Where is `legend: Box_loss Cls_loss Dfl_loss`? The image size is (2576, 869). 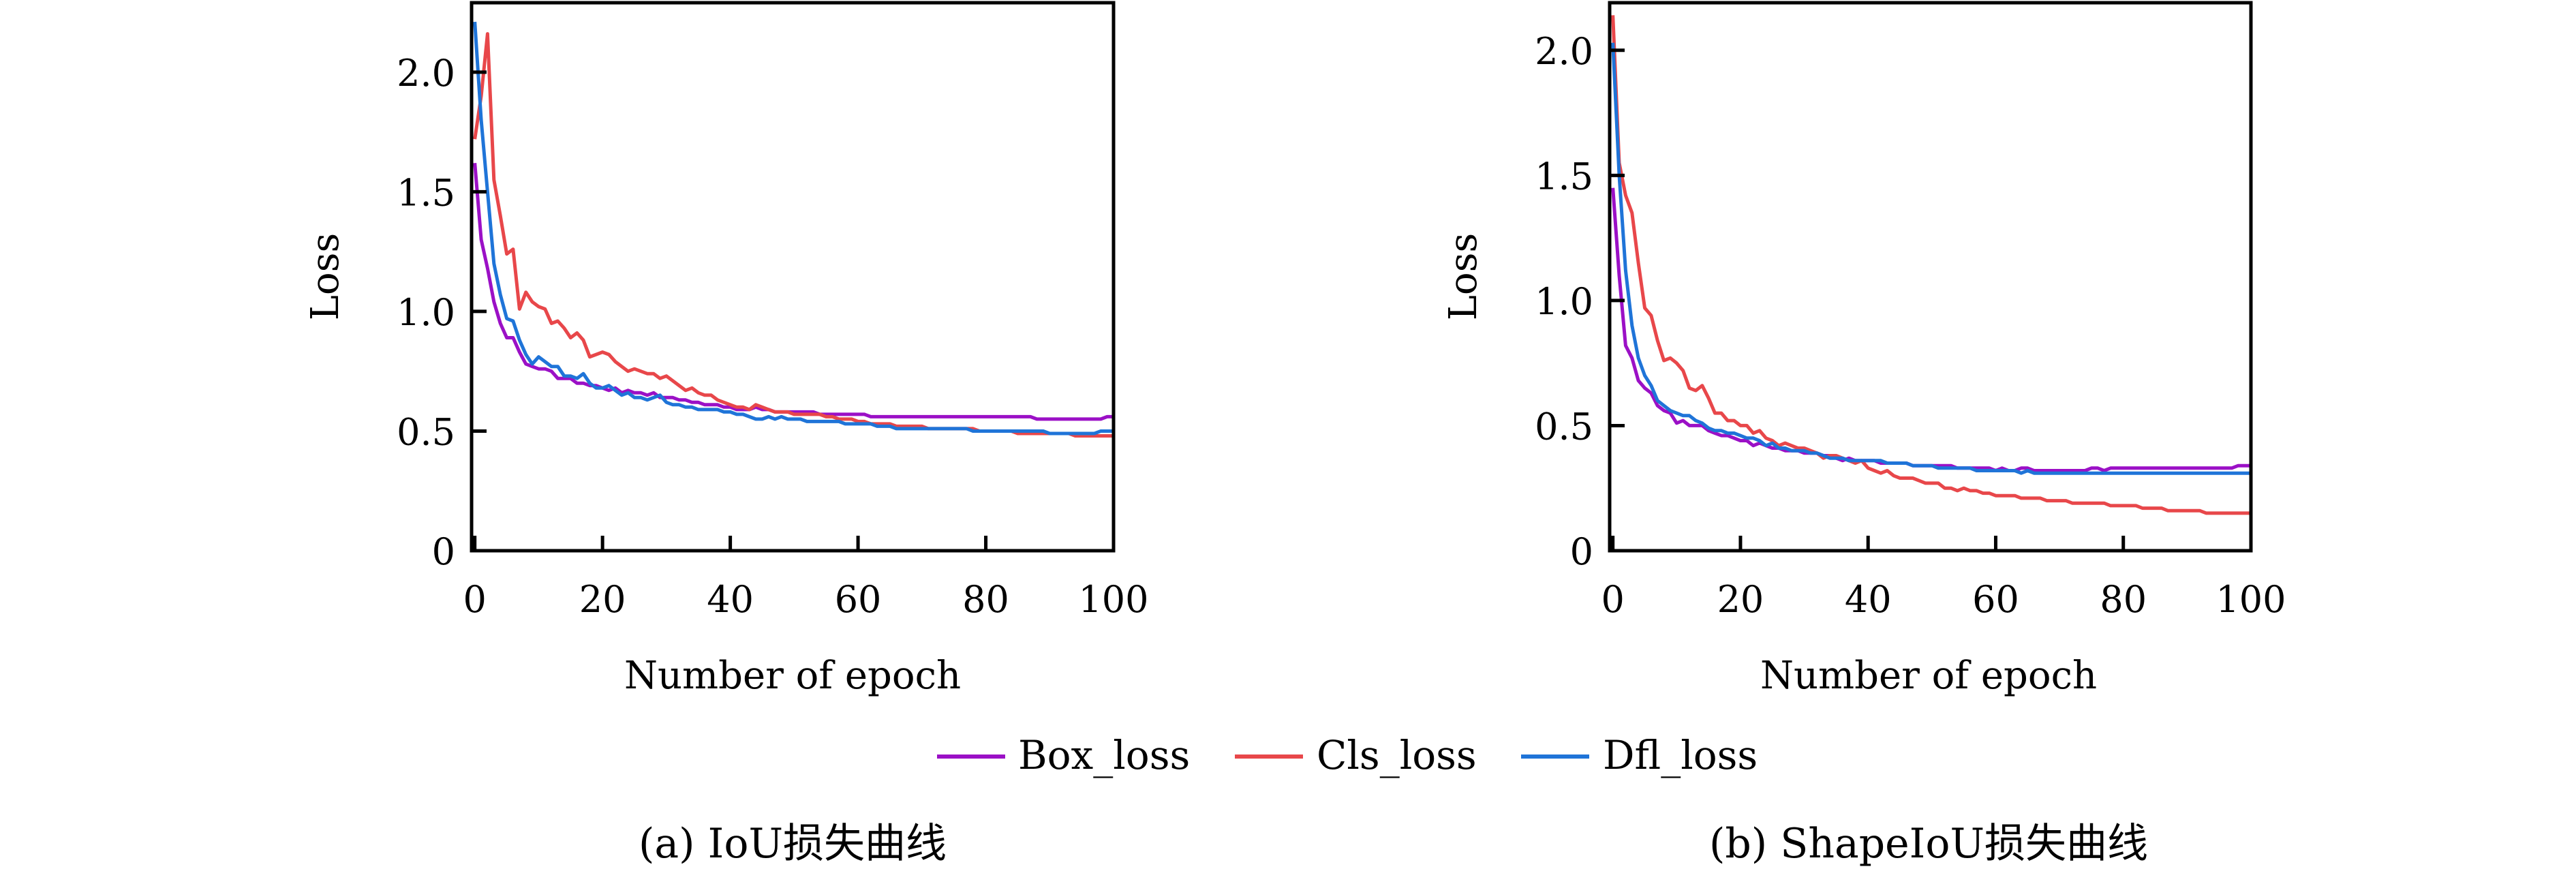 legend: Box_loss Cls_loss Dfl_loss is located at coordinates (1347, 755).